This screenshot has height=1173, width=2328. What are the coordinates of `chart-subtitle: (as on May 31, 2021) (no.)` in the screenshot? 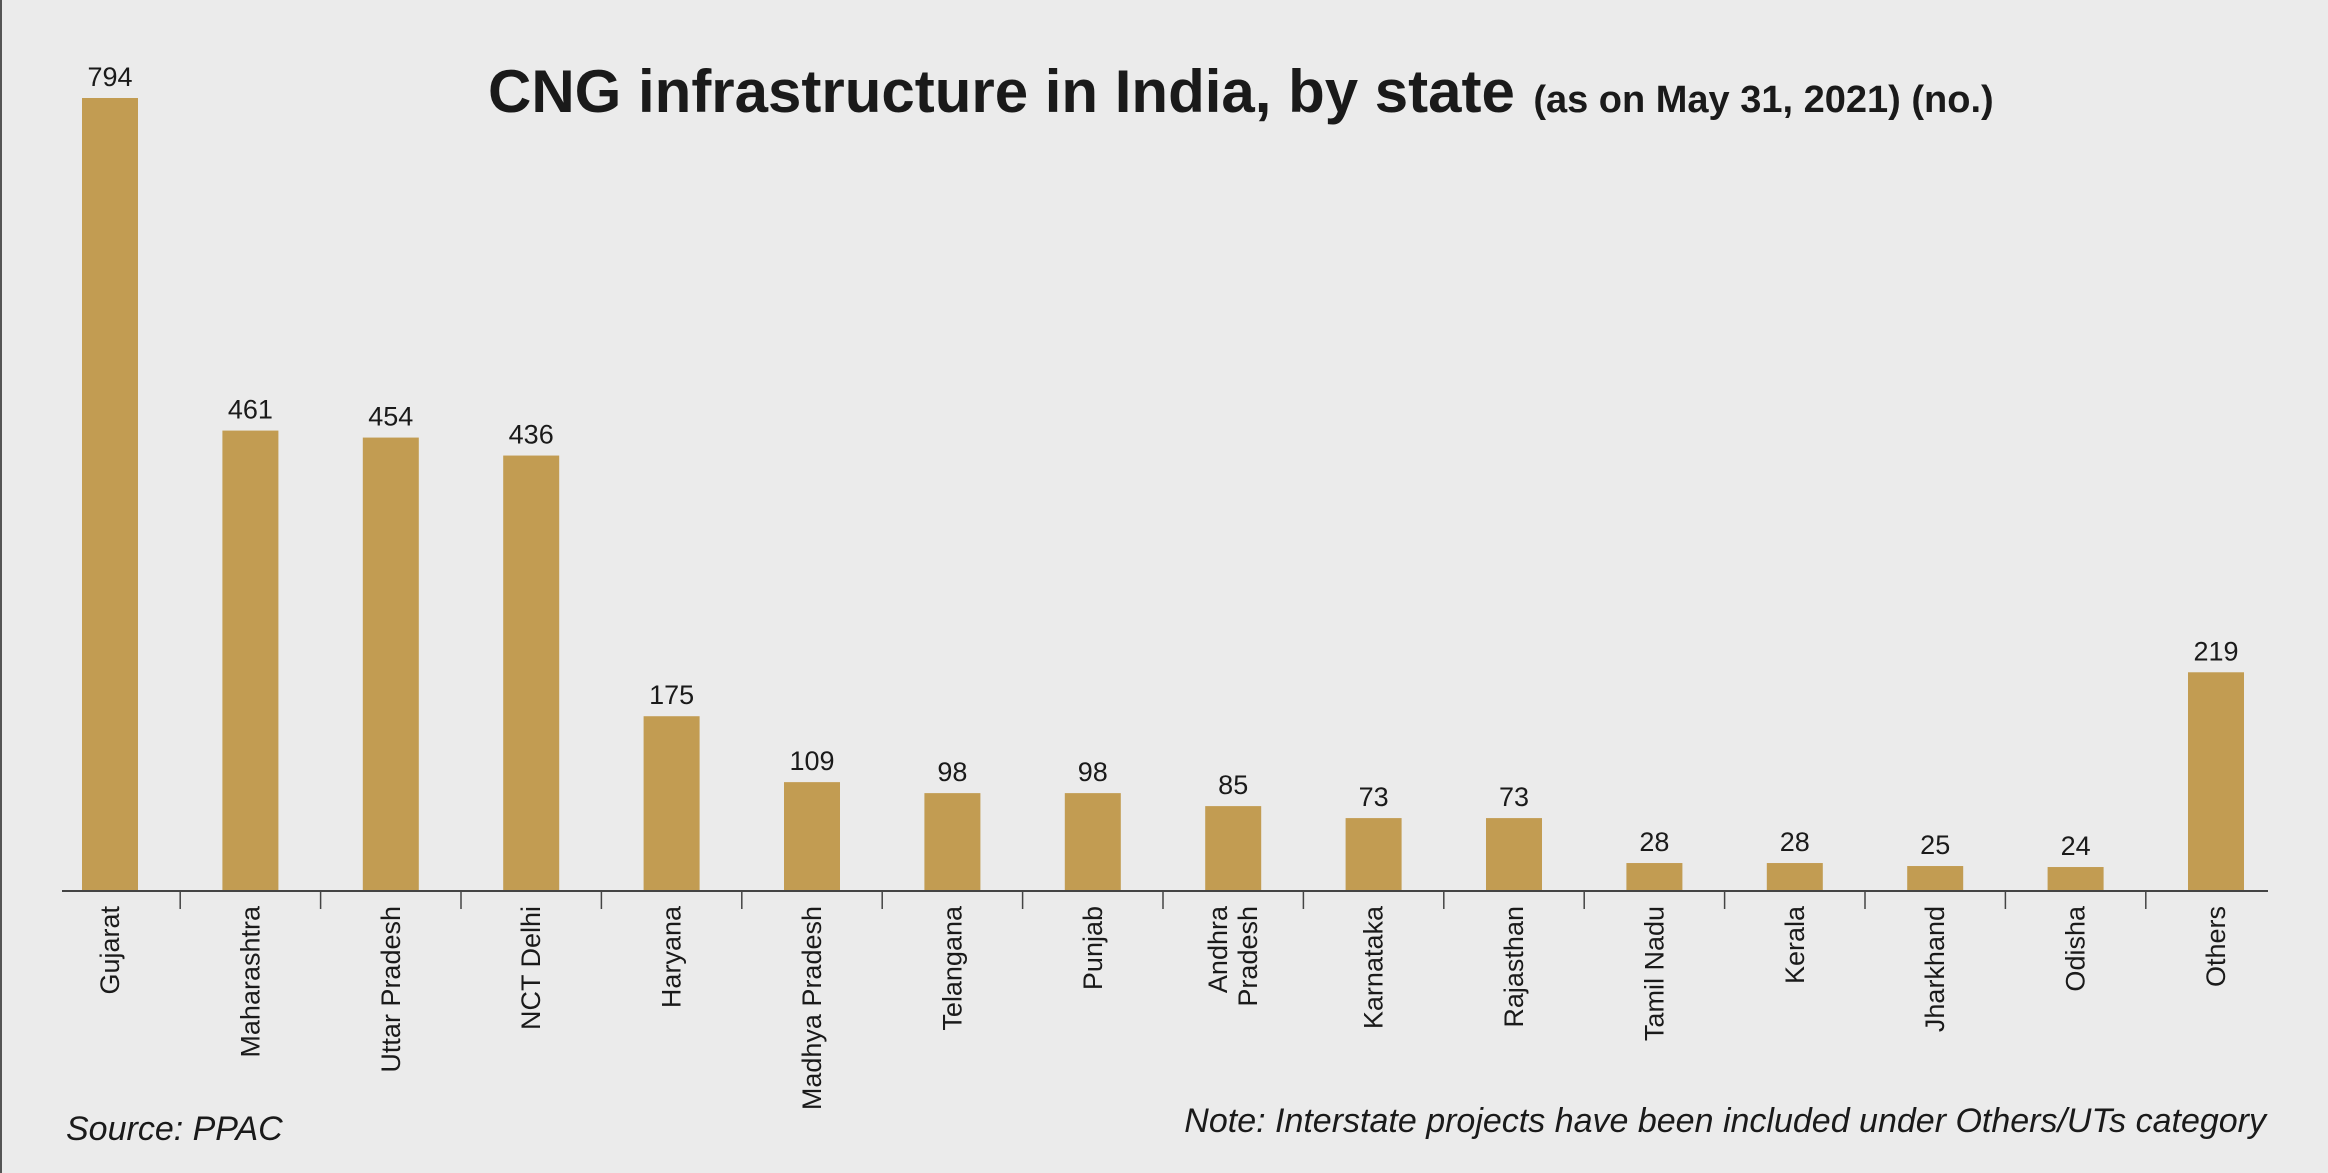 It's located at (1763, 100).